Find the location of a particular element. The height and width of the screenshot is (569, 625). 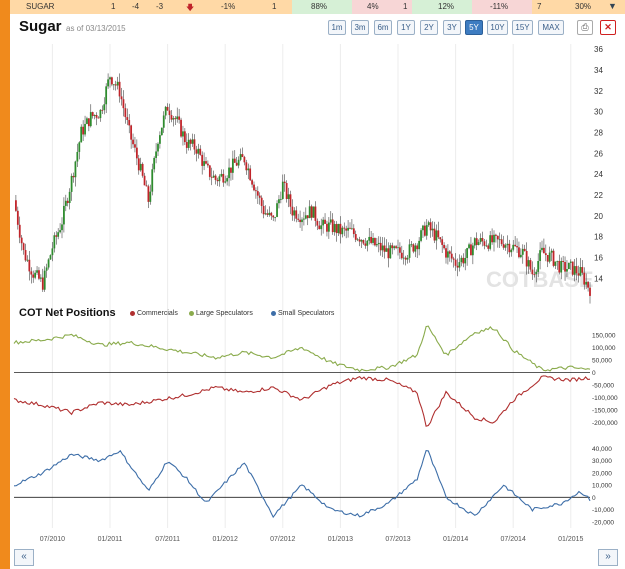

range-button-1m: 1m is located at coordinates (337, 27).